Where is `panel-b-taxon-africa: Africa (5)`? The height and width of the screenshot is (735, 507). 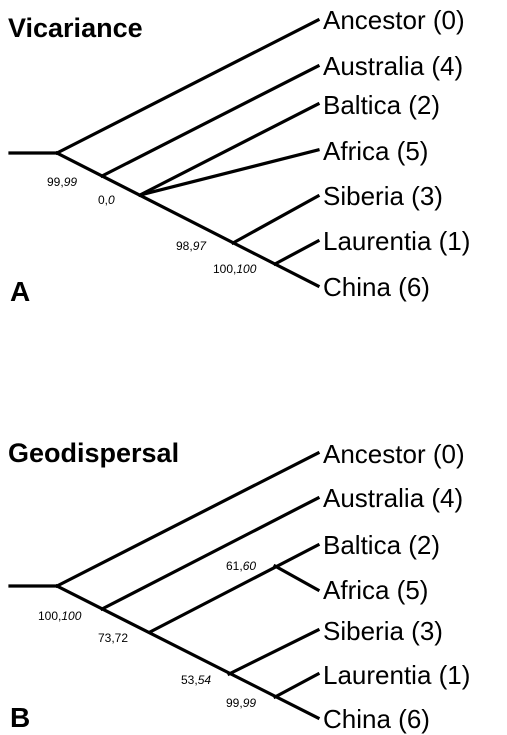 panel-b-taxon-africa: Africa (5) is located at coordinates (375, 590).